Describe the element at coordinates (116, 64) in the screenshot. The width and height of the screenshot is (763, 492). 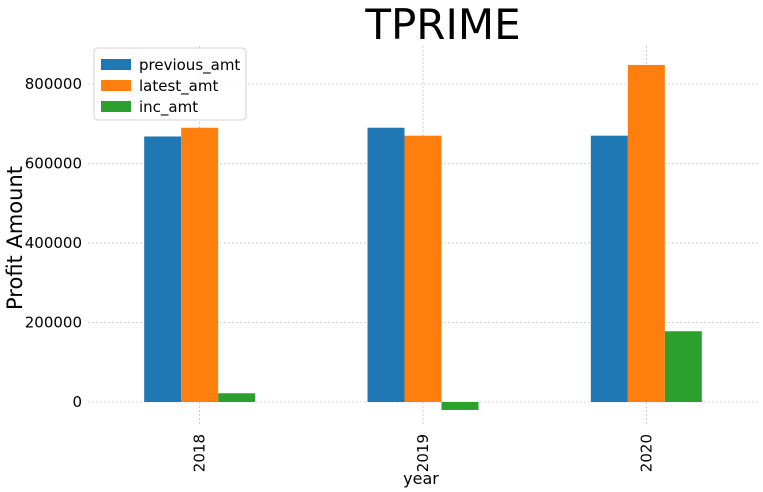
I see `legend-swatch-previous_amt` at that location.